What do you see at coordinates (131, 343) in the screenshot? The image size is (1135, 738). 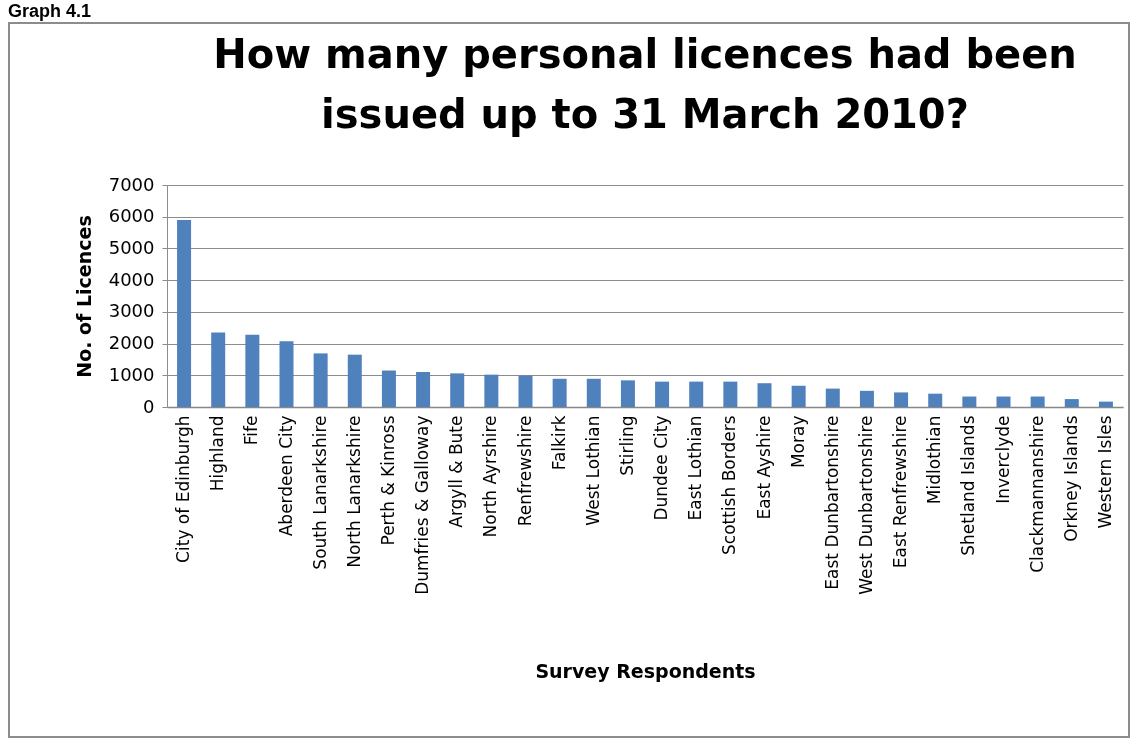 I see `y-tick-label: 2000` at bounding box center [131, 343].